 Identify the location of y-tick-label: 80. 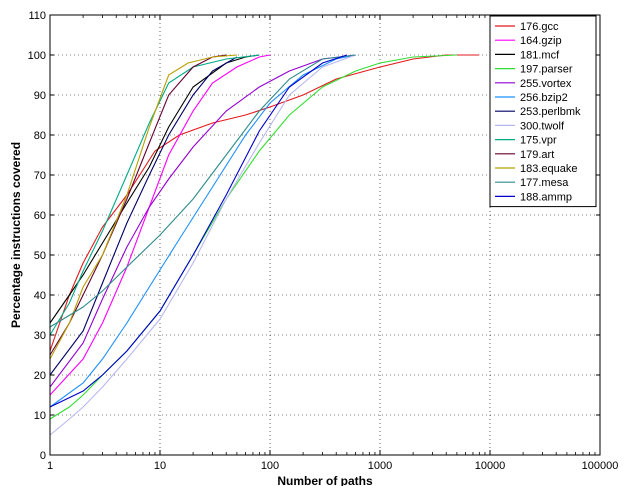
(40, 136).